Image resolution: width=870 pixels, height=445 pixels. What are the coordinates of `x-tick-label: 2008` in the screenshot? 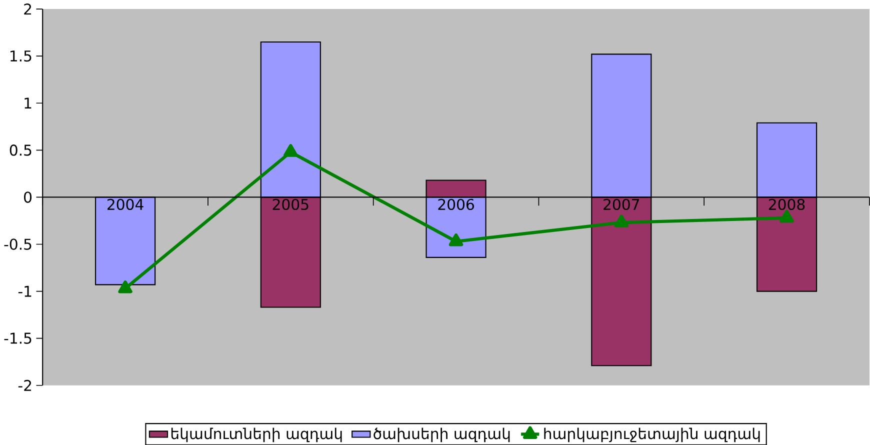 It's located at (786, 204).